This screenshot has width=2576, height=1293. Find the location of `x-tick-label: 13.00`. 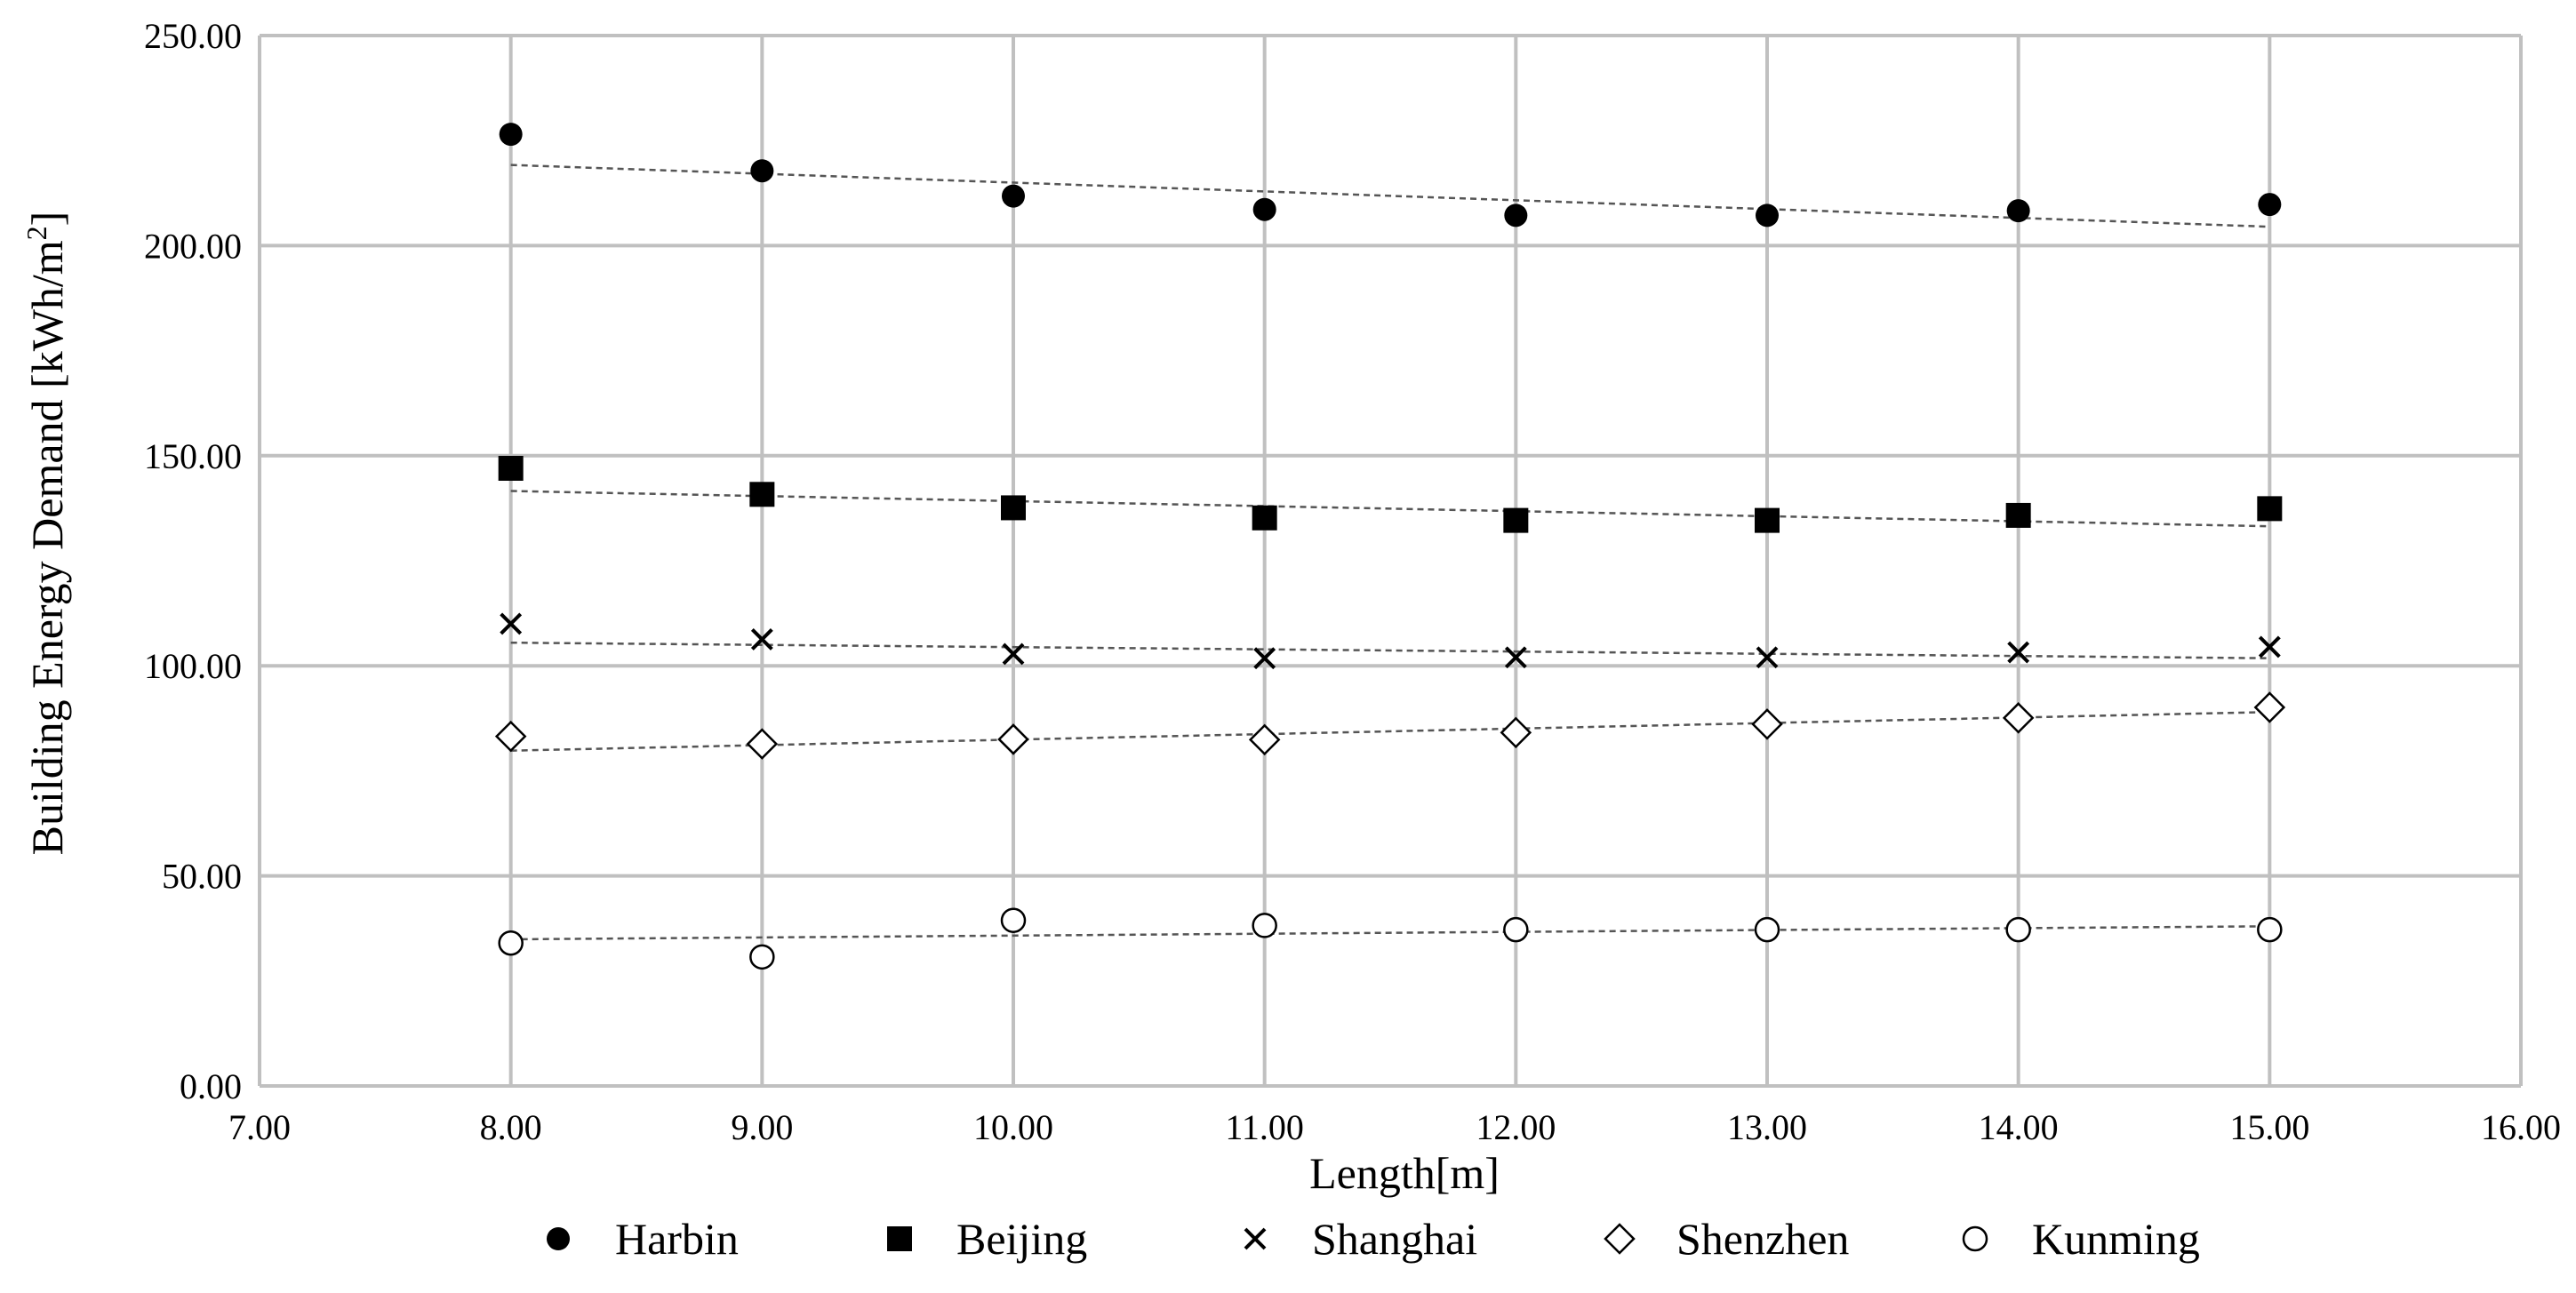

x-tick-label: 13.00 is located at coordinates (1767, 1127).